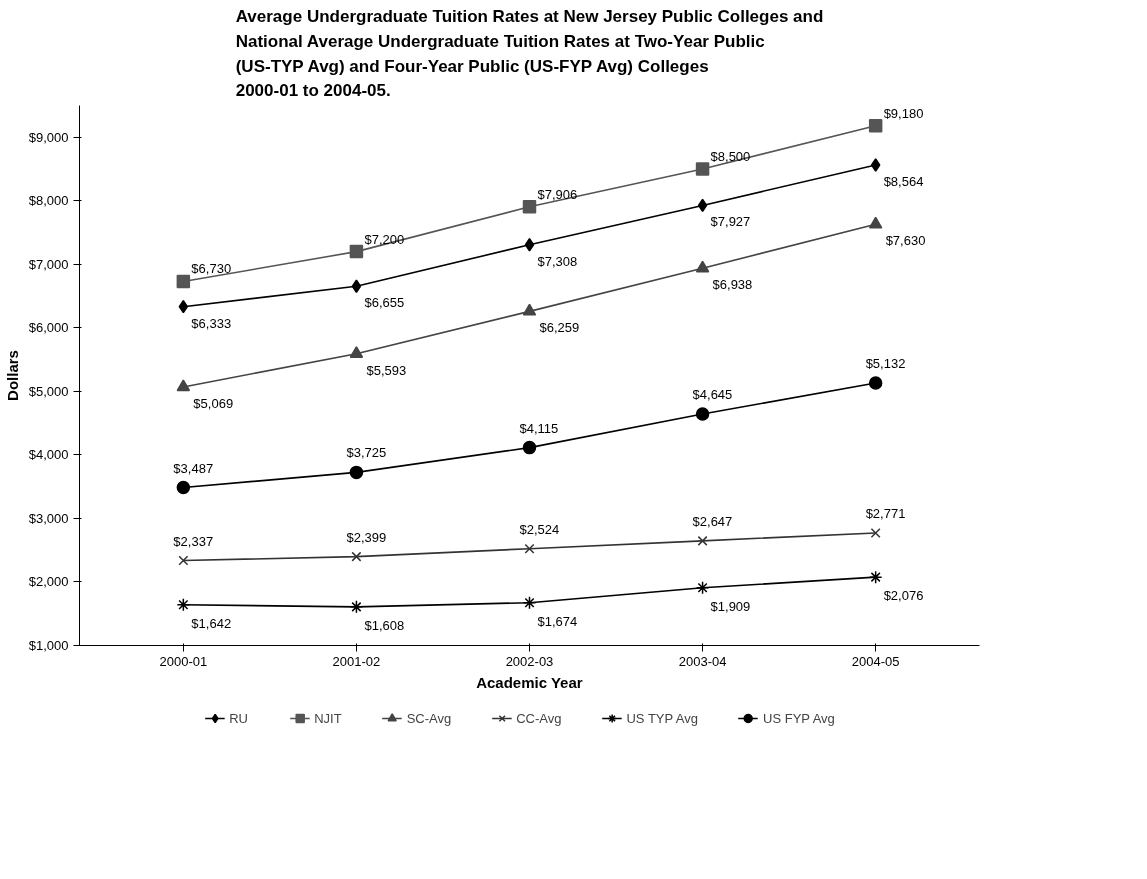 The width and height of the screenshot is (1147, 879). I want to click on data-label: $9,180, so click(903, 113).